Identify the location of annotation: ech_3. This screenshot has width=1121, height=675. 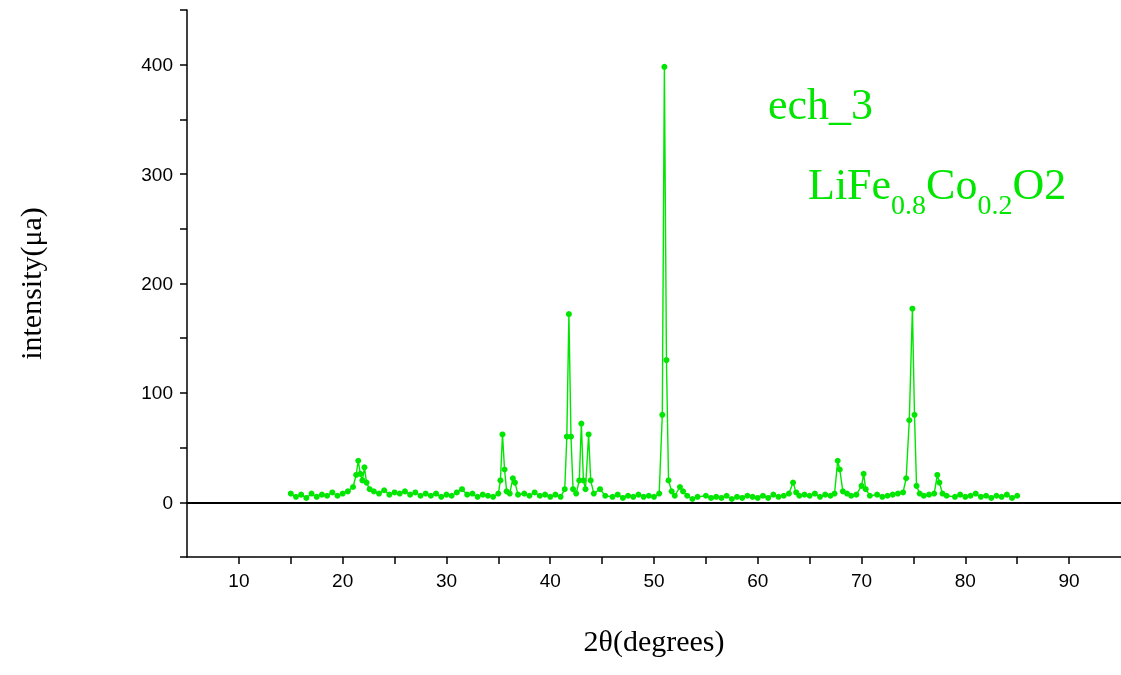
(821, 104).